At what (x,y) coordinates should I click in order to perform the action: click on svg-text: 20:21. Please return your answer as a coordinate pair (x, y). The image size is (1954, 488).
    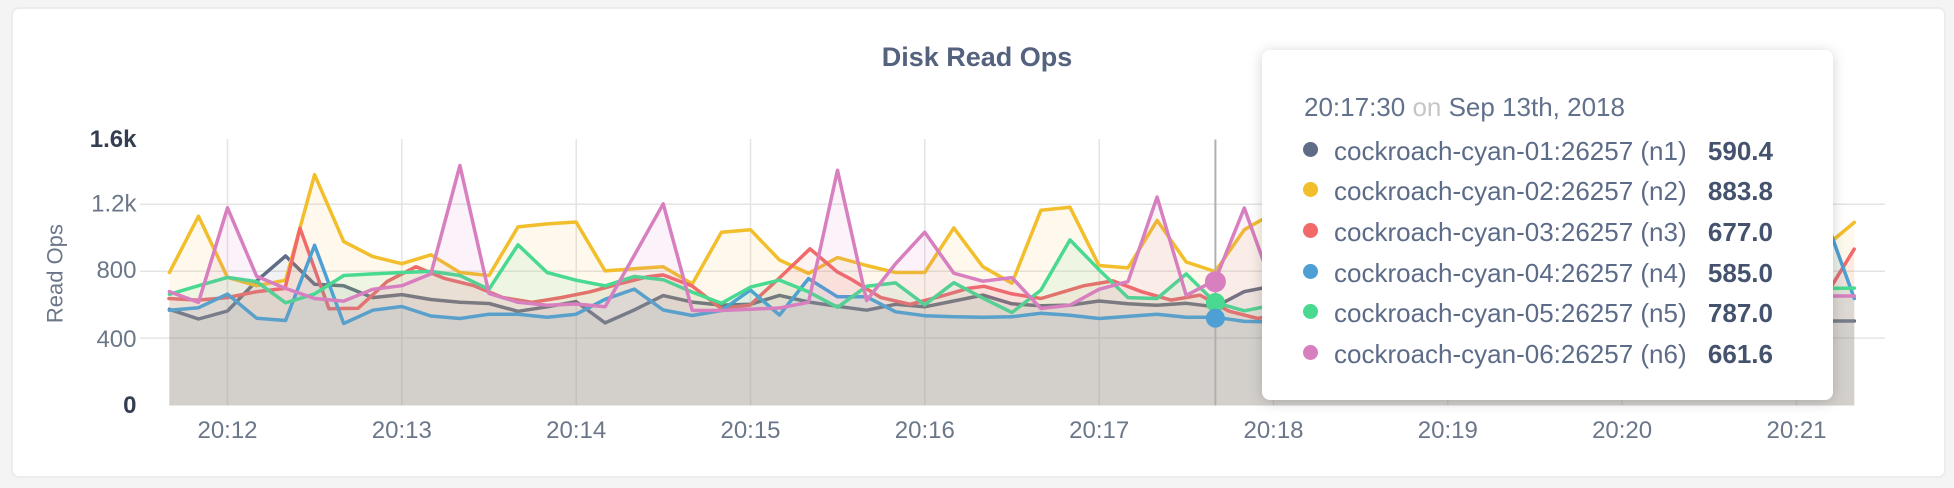
    Looking at the image, I should click on (1796, 430).